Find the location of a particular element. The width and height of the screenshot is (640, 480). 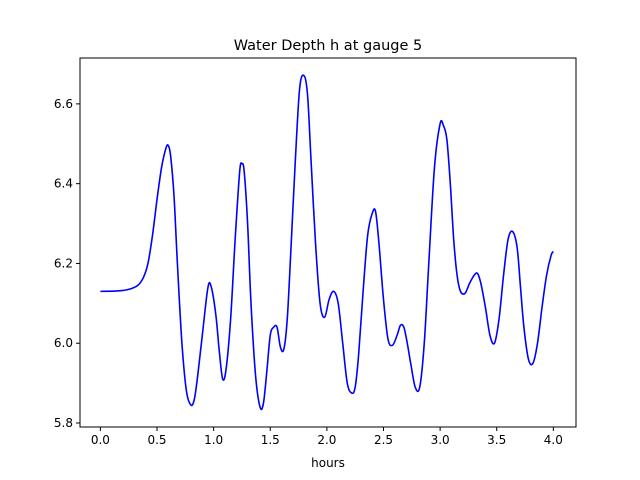

y-tick-label: 6.4 is located at coordinates (63, 184).